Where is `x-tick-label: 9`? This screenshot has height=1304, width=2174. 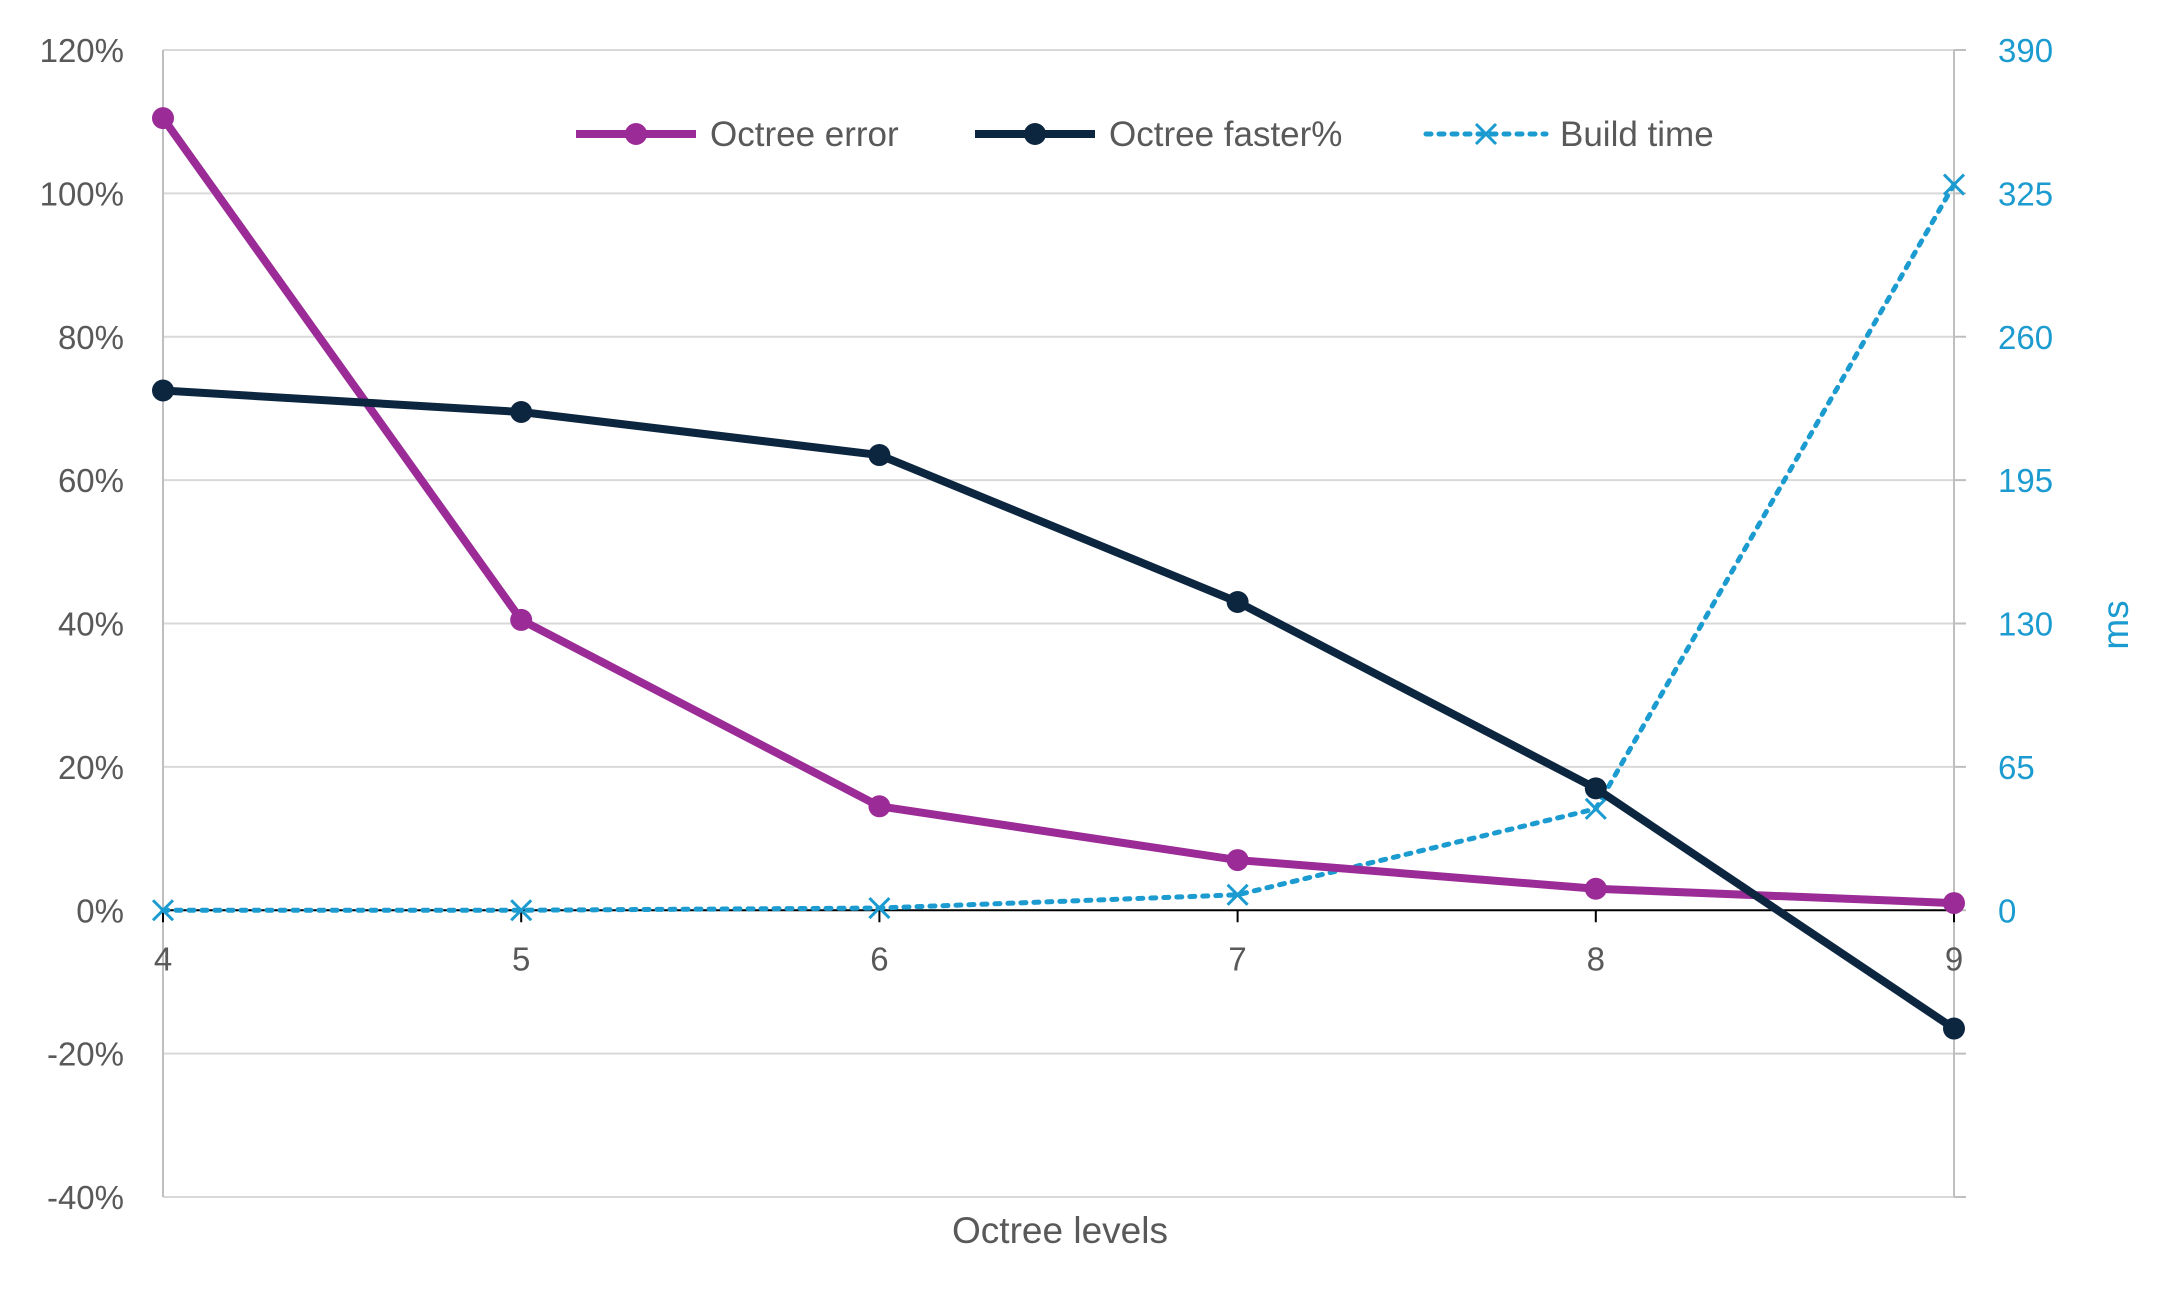
x-tick-label: 9 is located at coordinates (1954, 958).